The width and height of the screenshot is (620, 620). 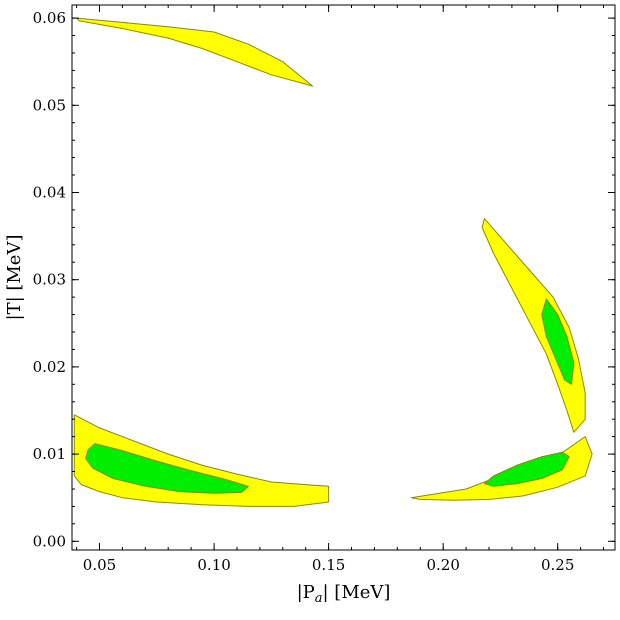 I want to click on x-axis-label-main: |P, so click(x=306, y=592).